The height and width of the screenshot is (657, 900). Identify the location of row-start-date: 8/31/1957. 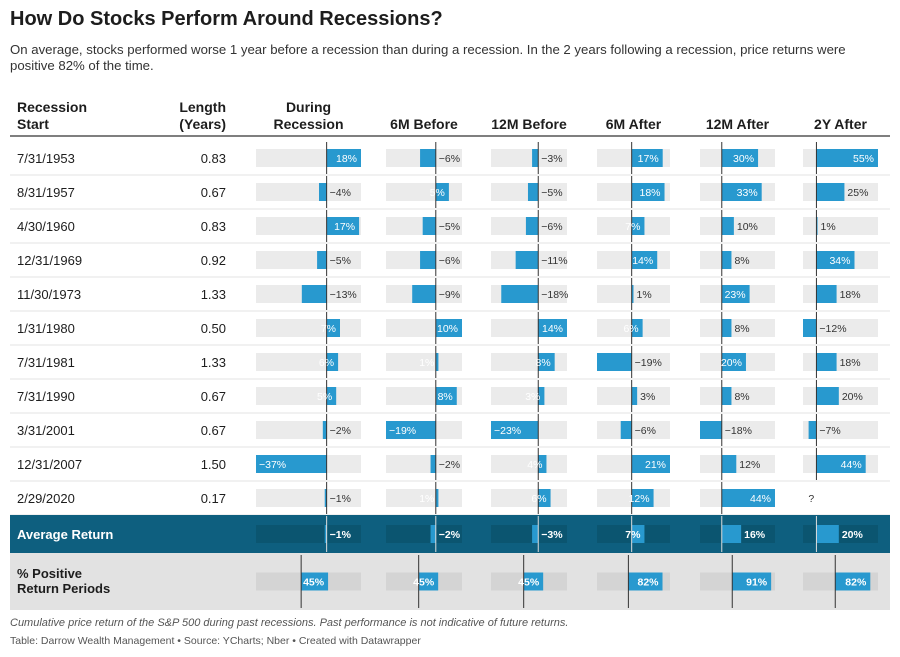
(46, 192).